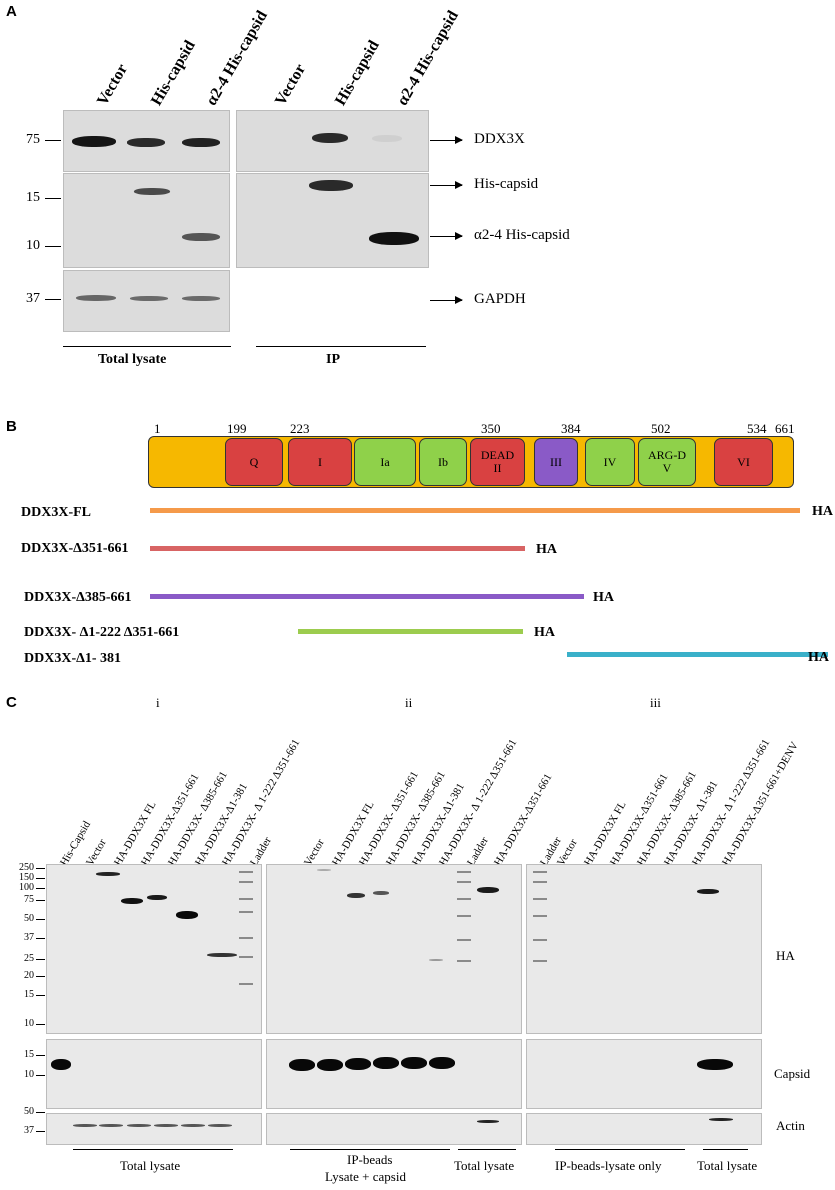 The height and width of the screenshot is (1190, 835). What do you see at coordinates (385, 462) in the screenshot?
I see `domain-ia: Ia` at bounding box center [385, 462].